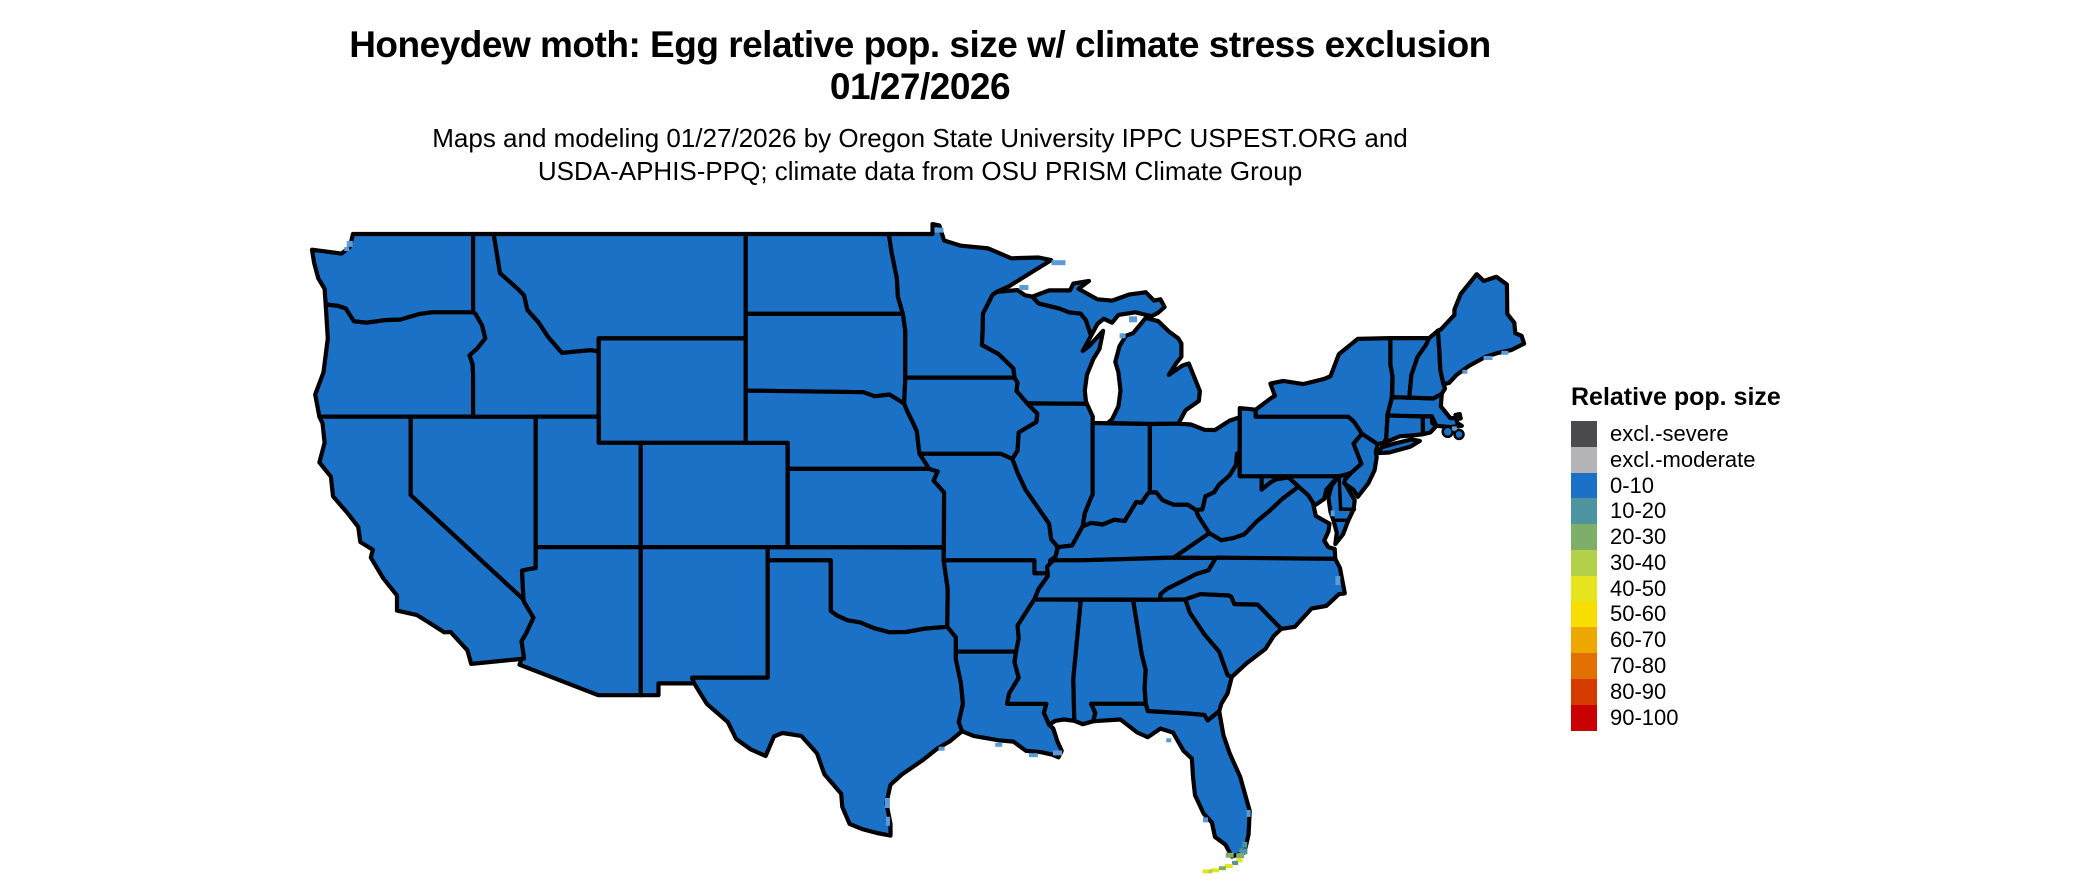 The image size is (2100, 892). Describe the element at coordinates (1153, 371) in the screenshot. I see `state-mi` at that location.